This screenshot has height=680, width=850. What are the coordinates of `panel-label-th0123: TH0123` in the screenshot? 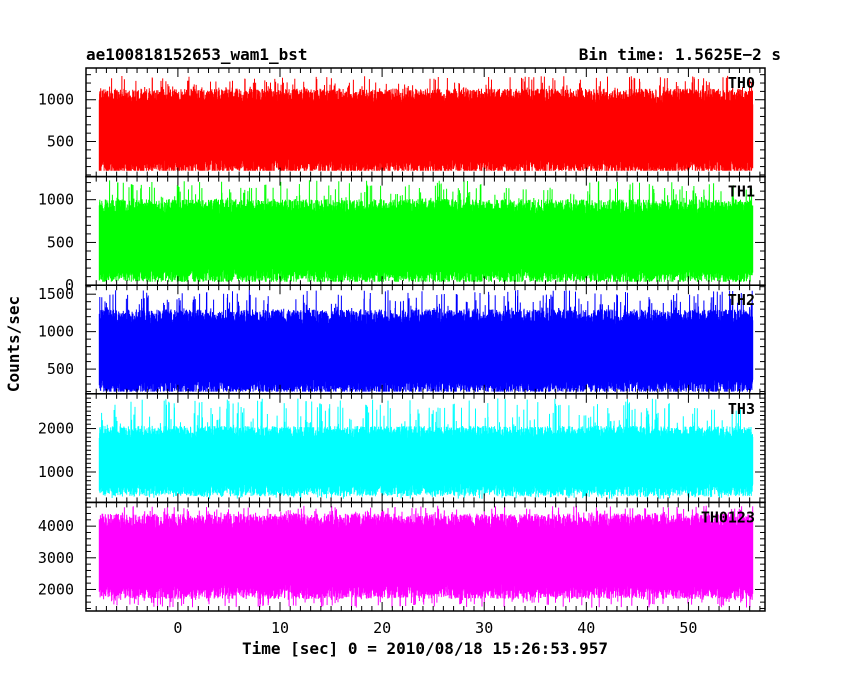 It's located at (728, 517).